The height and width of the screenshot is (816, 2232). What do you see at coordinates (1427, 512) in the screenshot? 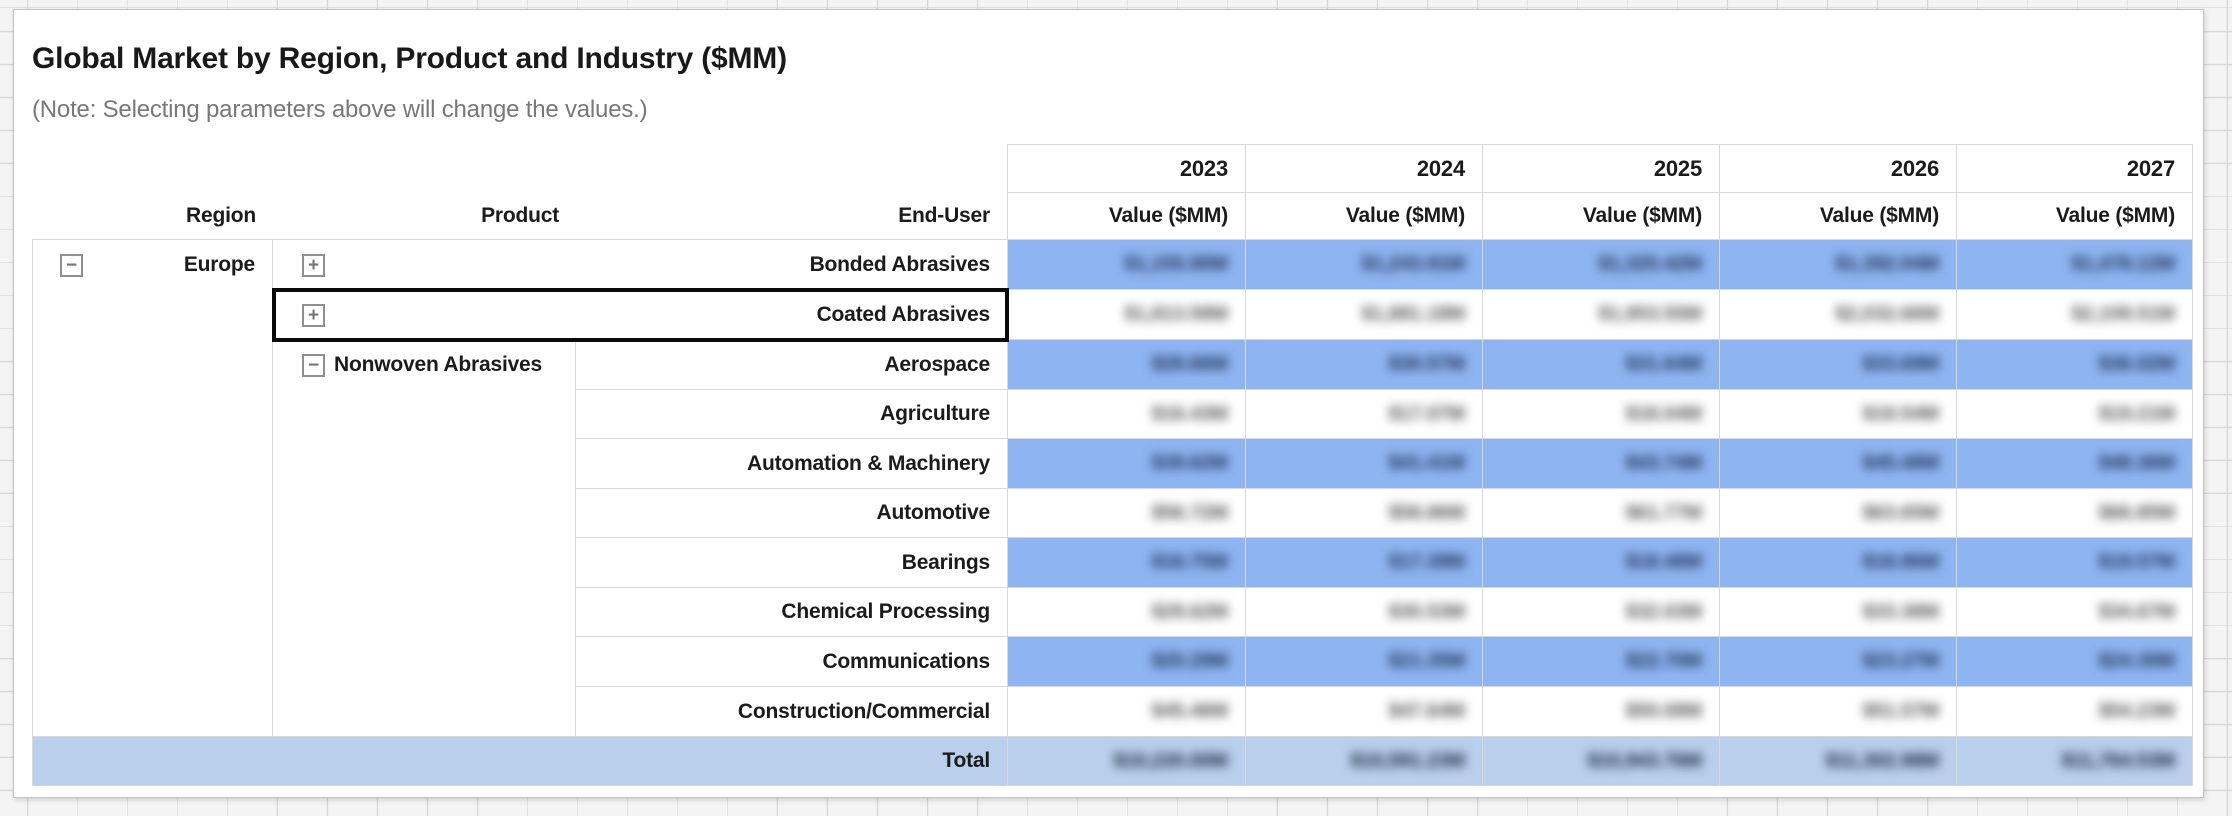
I see `blurred-value: $58.86M` at bounding box center [1427, 512].